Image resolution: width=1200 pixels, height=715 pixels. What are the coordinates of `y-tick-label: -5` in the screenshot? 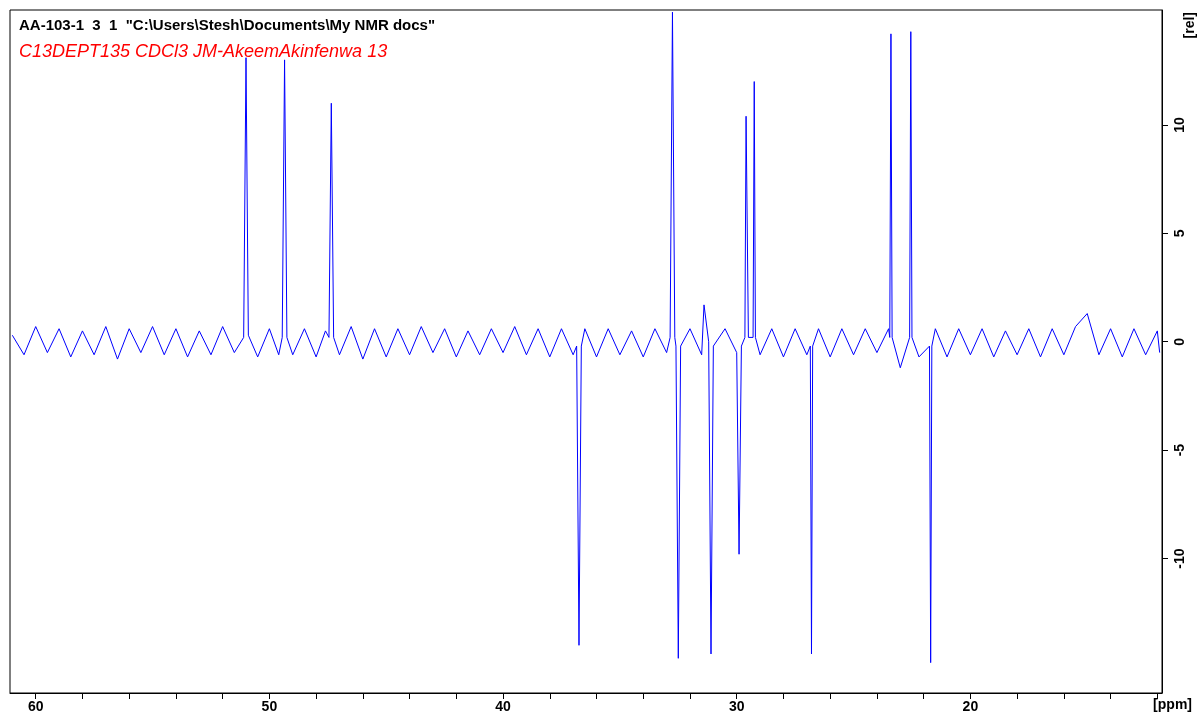 It's located at (1179, 450).